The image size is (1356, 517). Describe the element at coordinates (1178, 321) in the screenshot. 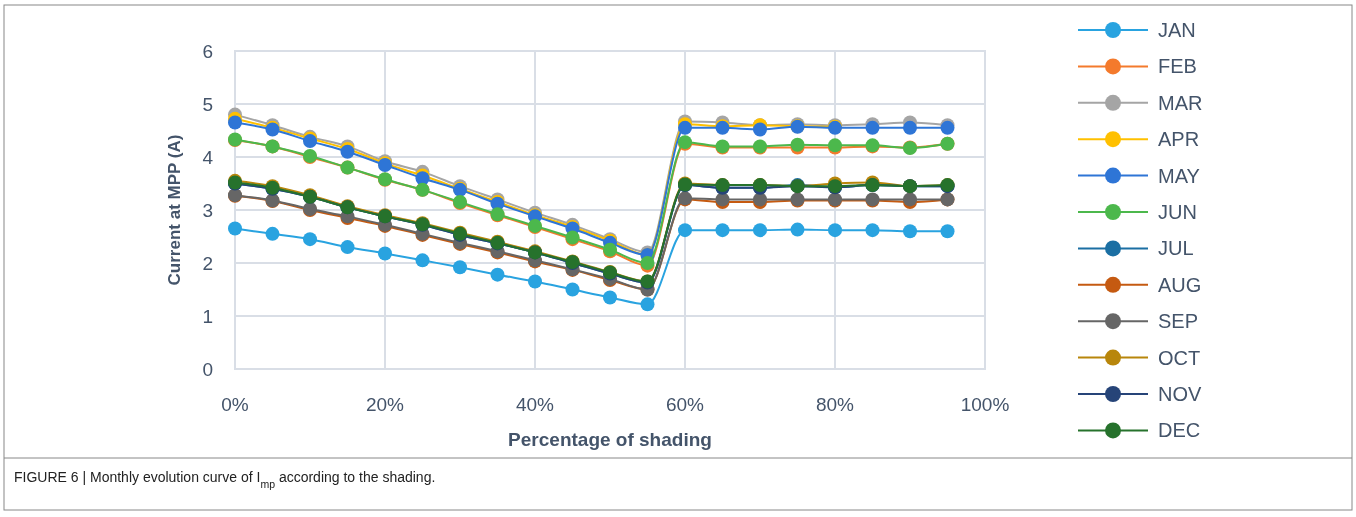

I see `legend-label: SEP` at that location.